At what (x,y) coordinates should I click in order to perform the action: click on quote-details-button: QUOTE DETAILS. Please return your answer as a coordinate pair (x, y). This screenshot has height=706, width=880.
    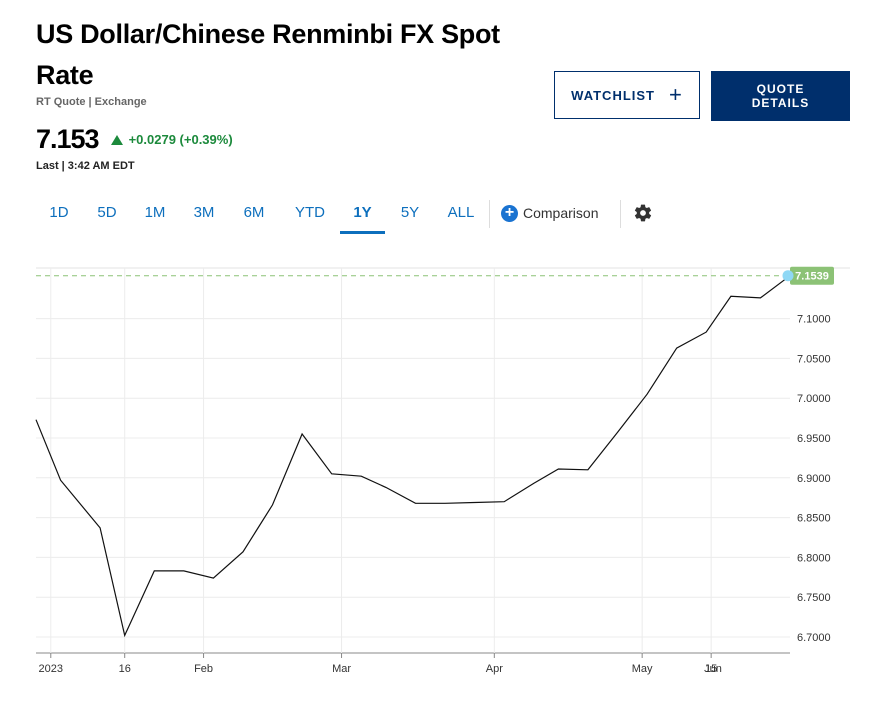
    Looking at the image, I should click on (780, 96).